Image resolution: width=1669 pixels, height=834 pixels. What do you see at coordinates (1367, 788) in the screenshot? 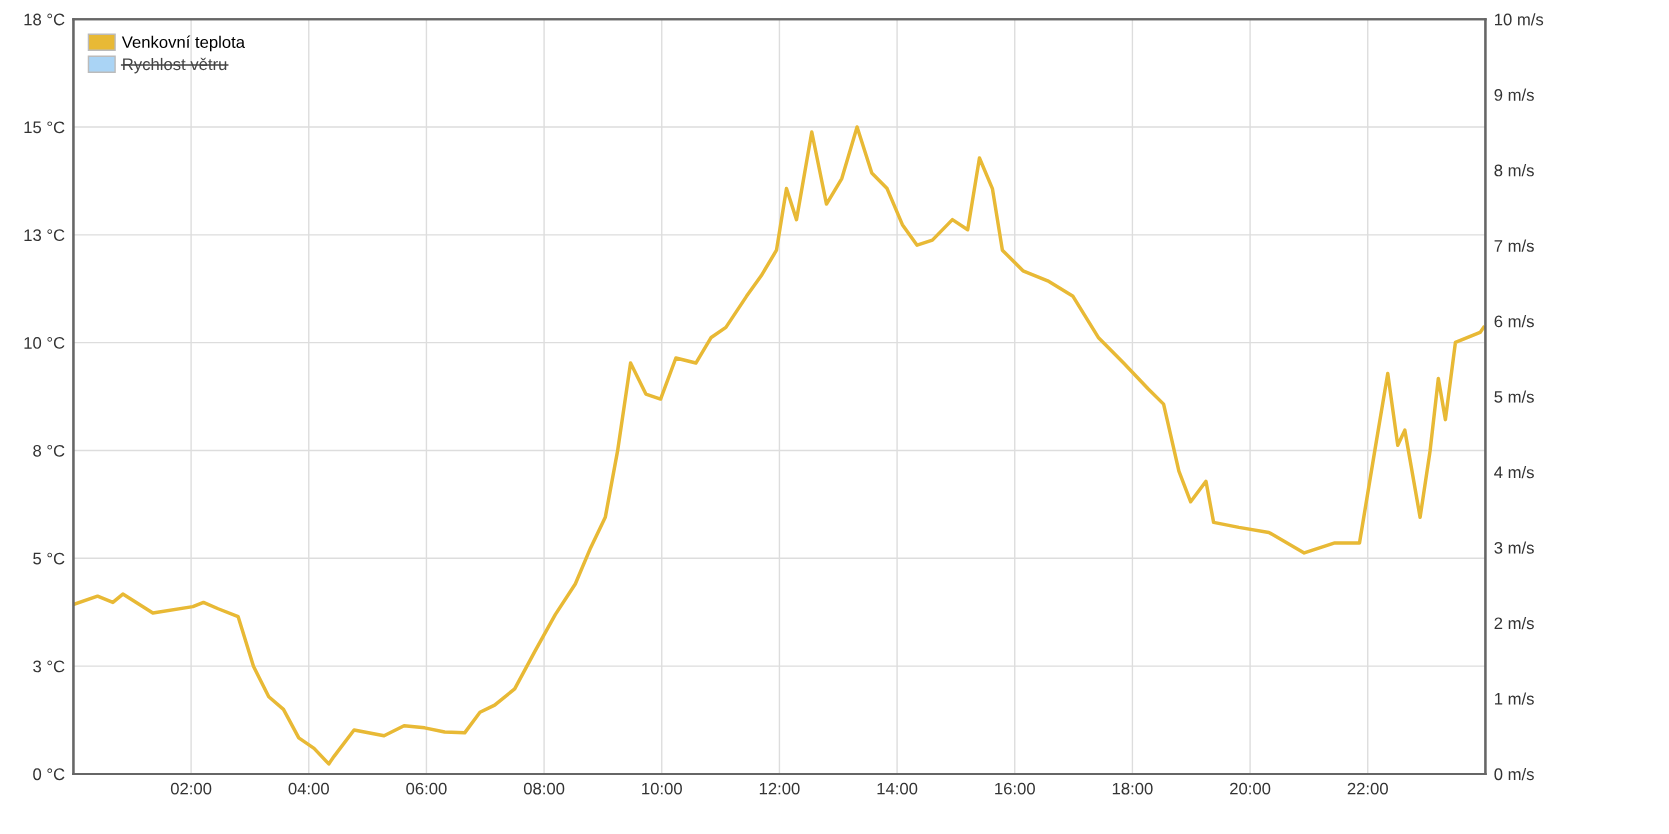
I see `x-tick-label: 22:00` at bounding box center [1367, 788].